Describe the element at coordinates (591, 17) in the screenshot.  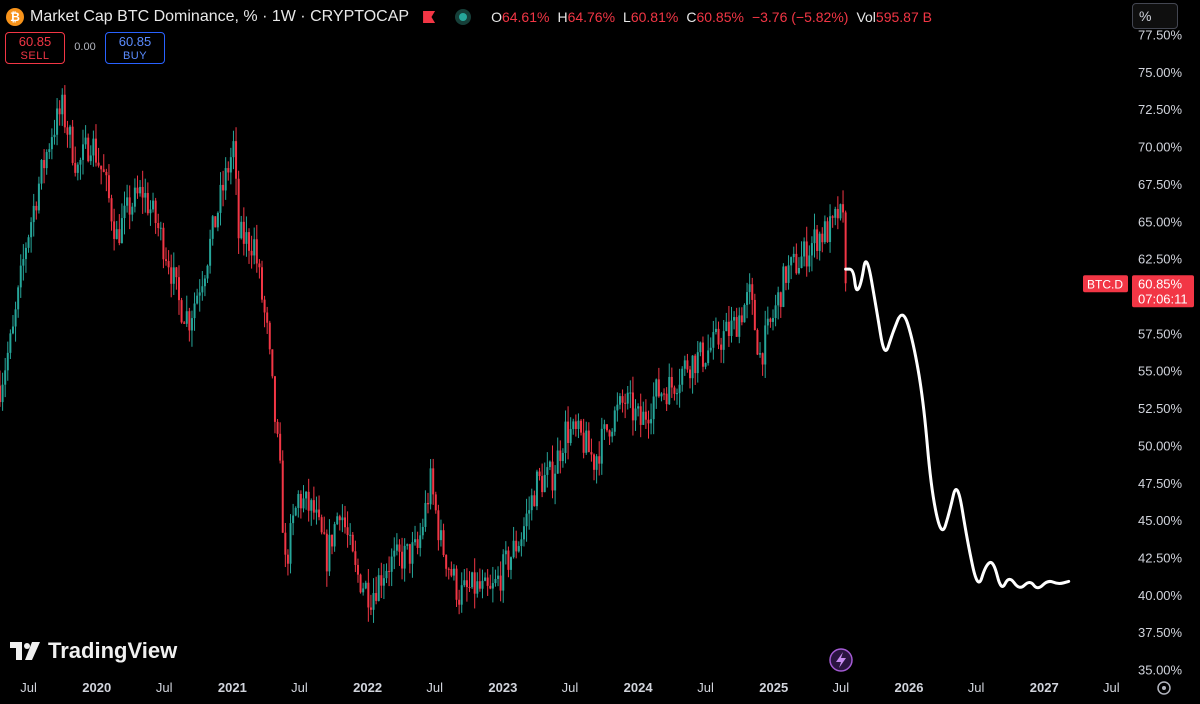
I see `high-value: 64.76%` at that location.